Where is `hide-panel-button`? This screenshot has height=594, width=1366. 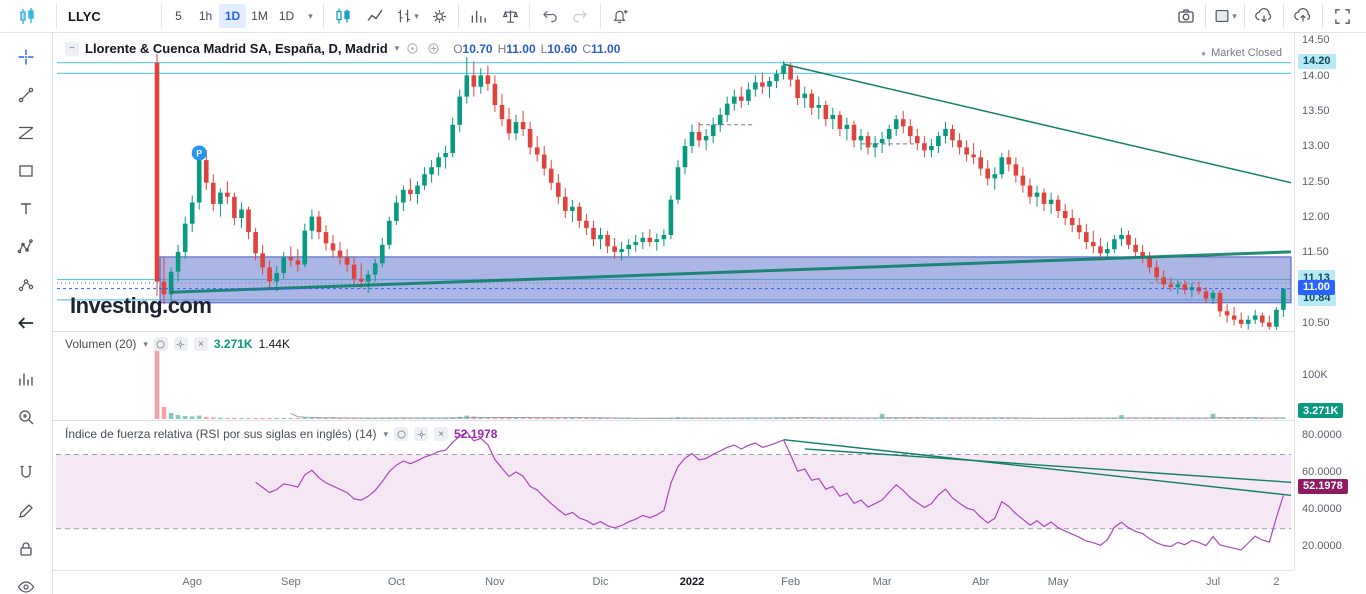
hide-panel-button is located at coordinates (26, 323).